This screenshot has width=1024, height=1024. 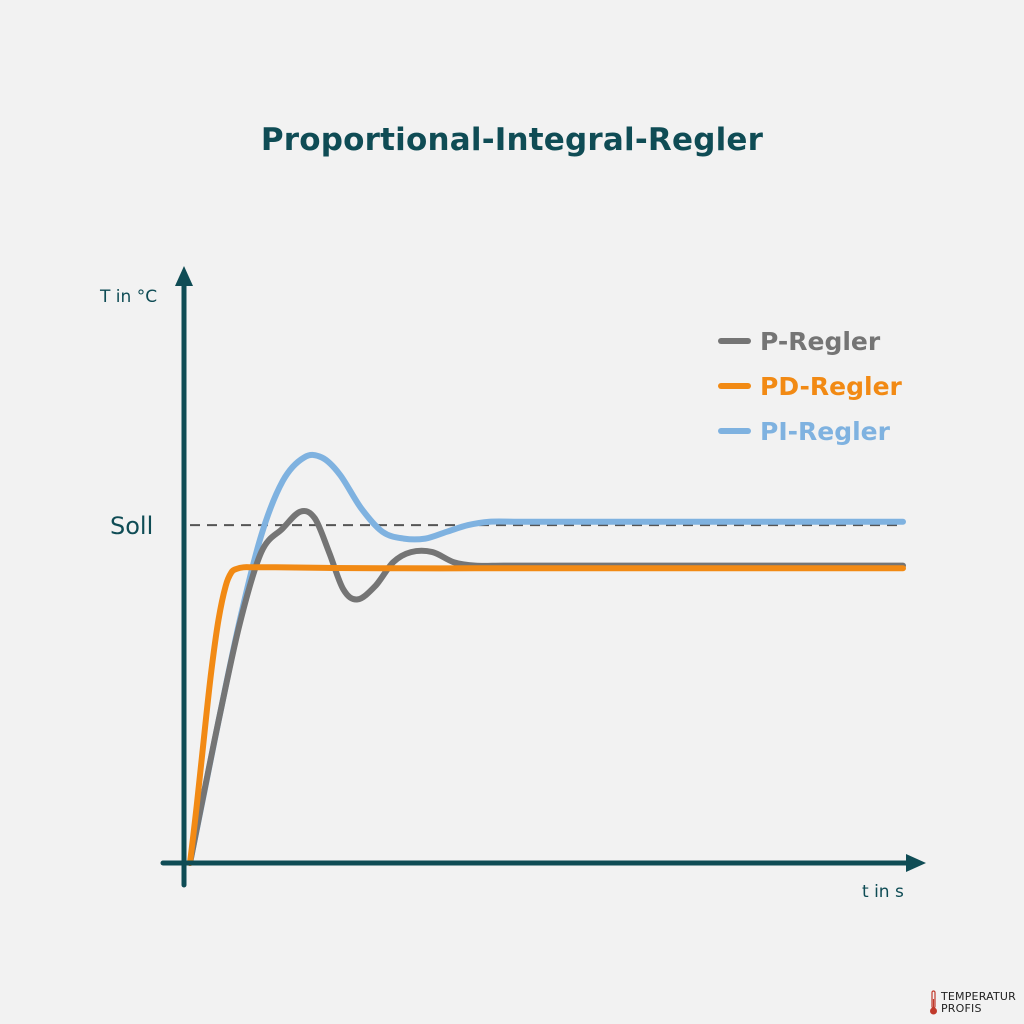 I want to click on legend: P-Regler PD-Regler PI-Regler, so click(x=810, y=386).